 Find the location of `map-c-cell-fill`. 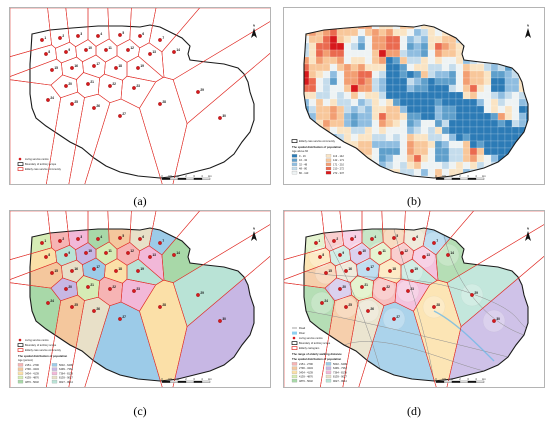

map-c-cell-fill is located at coordinates (46, 275).